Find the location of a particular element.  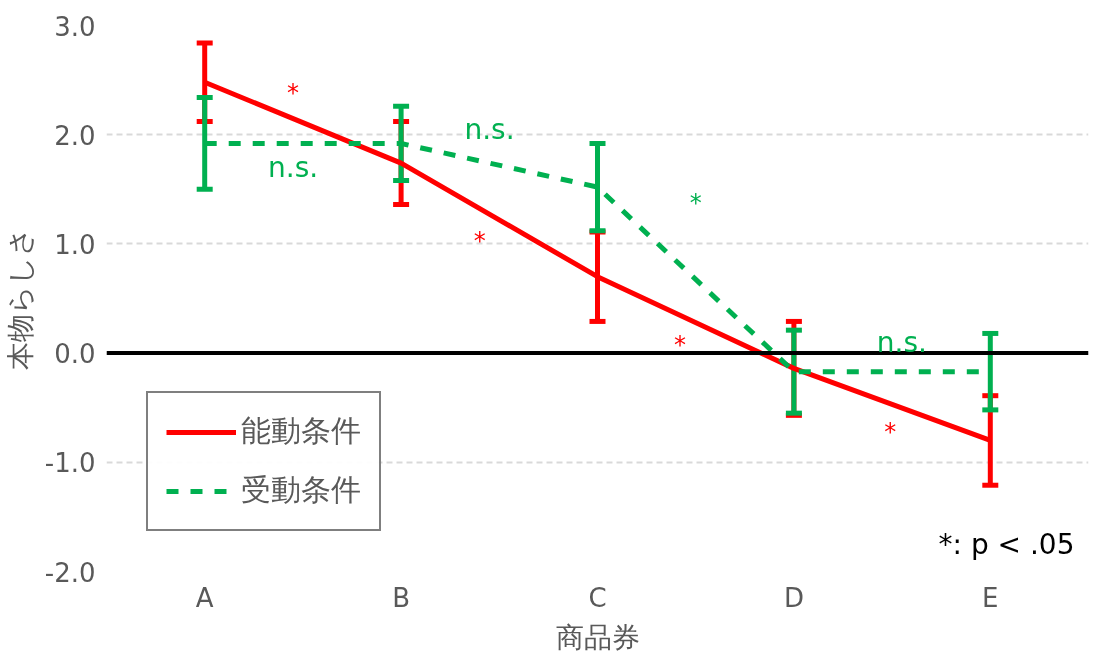

legend-label: 能動条件 is located at coordinates (301, 431).